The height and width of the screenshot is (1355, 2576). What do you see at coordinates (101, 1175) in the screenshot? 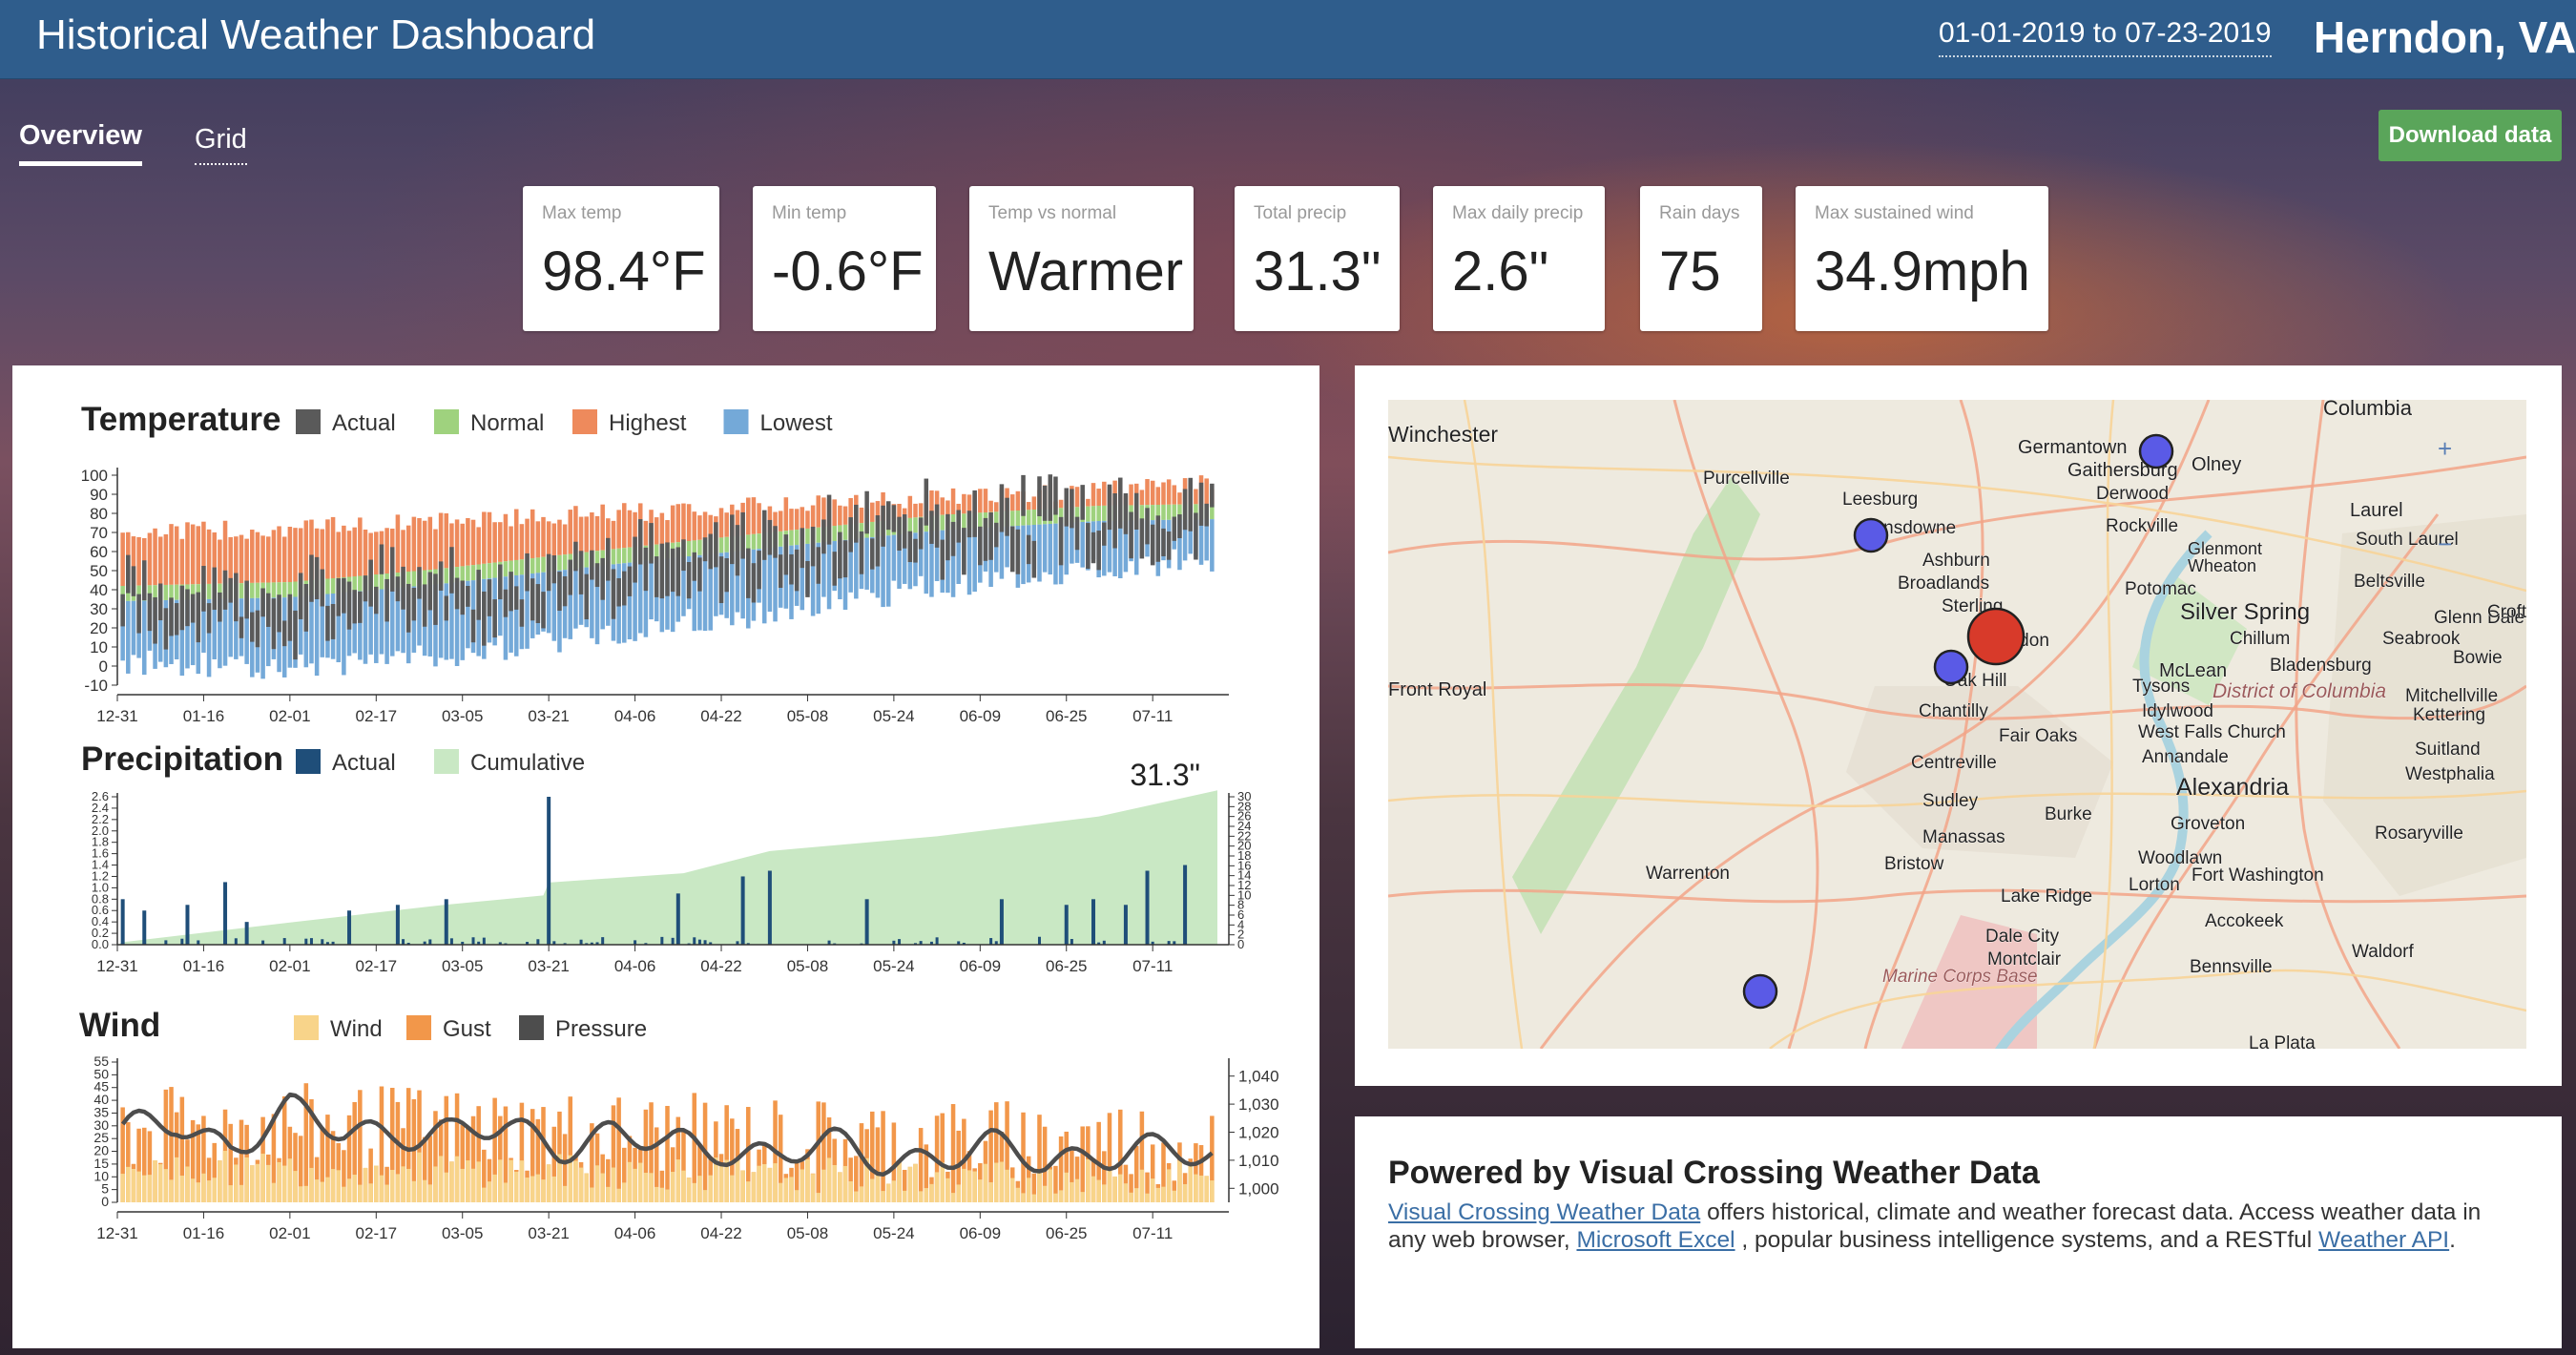
I see `y-tick-label: 10` at bounding box center [101, 1175].